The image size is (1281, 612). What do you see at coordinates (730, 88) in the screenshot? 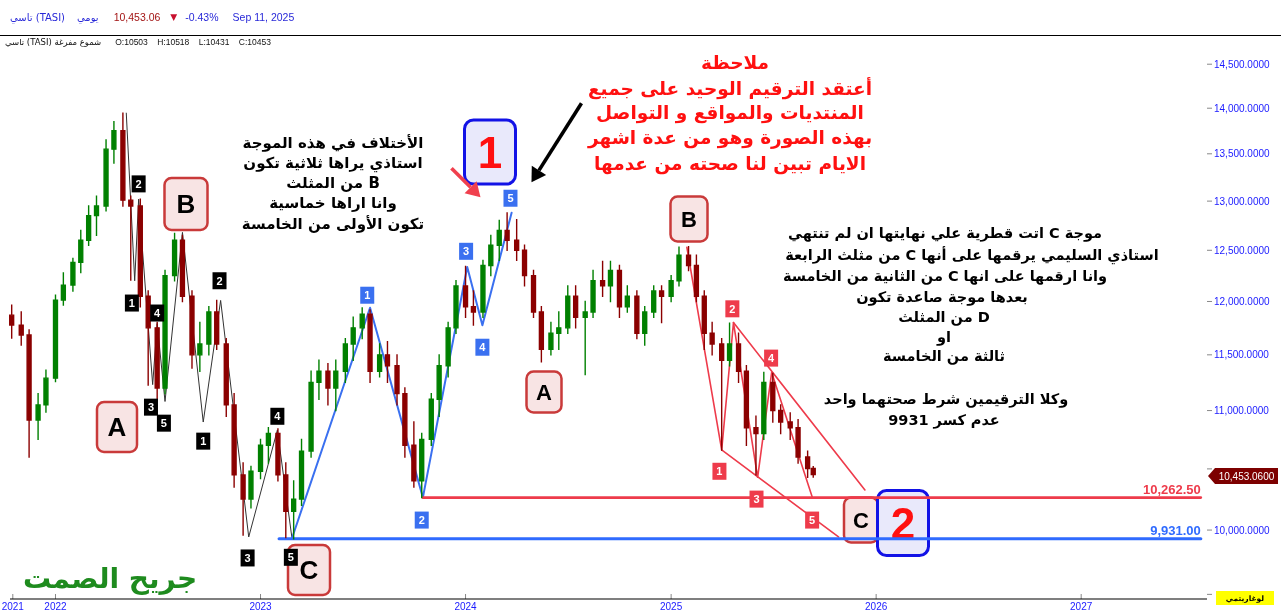
I see `annotation: أعتقد الترقيم الوحيد على جميع` at bounding box center [730, 88].